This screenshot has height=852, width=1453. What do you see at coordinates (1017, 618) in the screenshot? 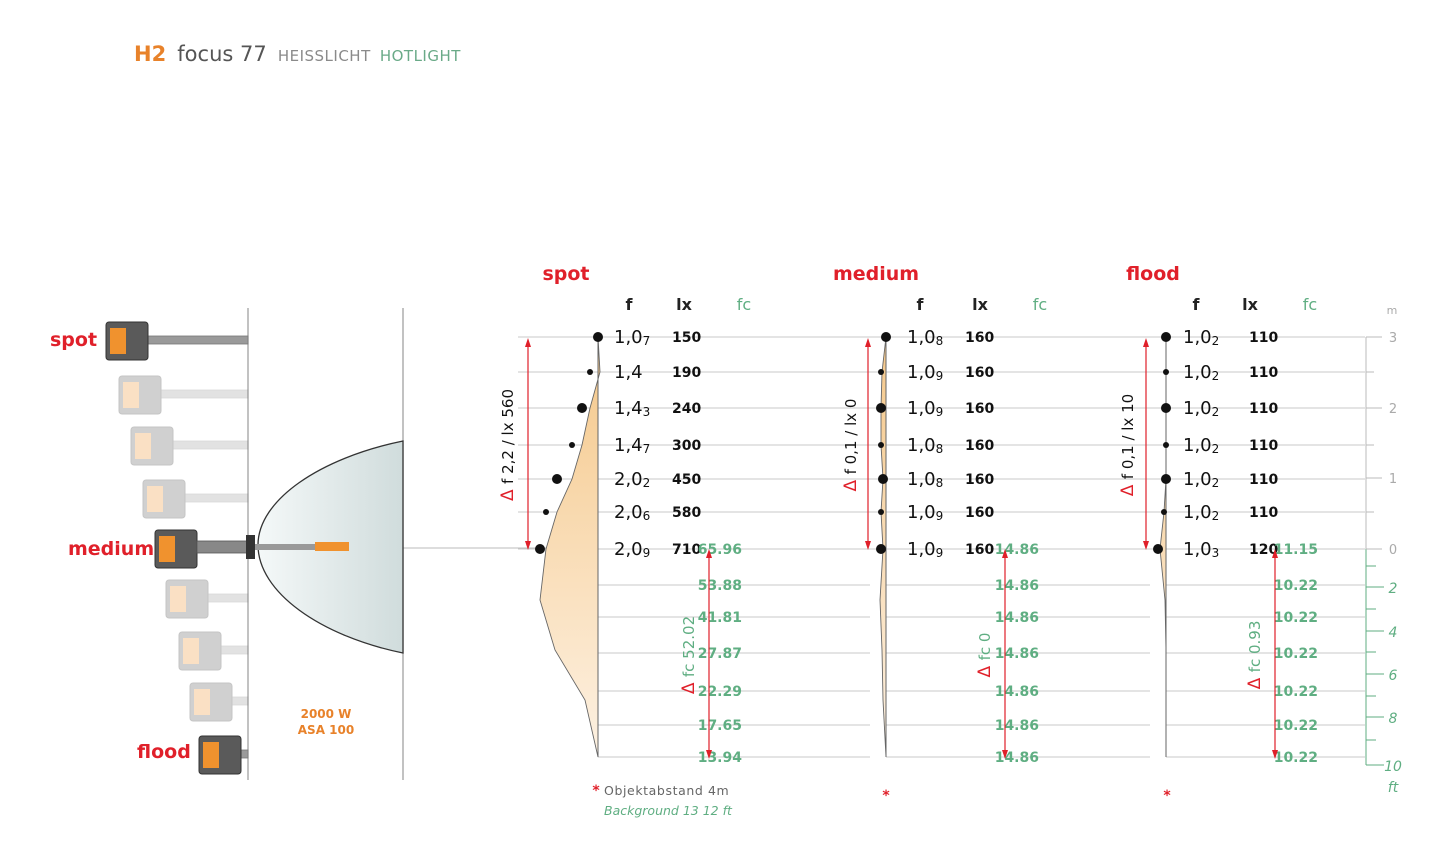
I see `footcandle-value: 14.86` at bounding box center [1017, 618].